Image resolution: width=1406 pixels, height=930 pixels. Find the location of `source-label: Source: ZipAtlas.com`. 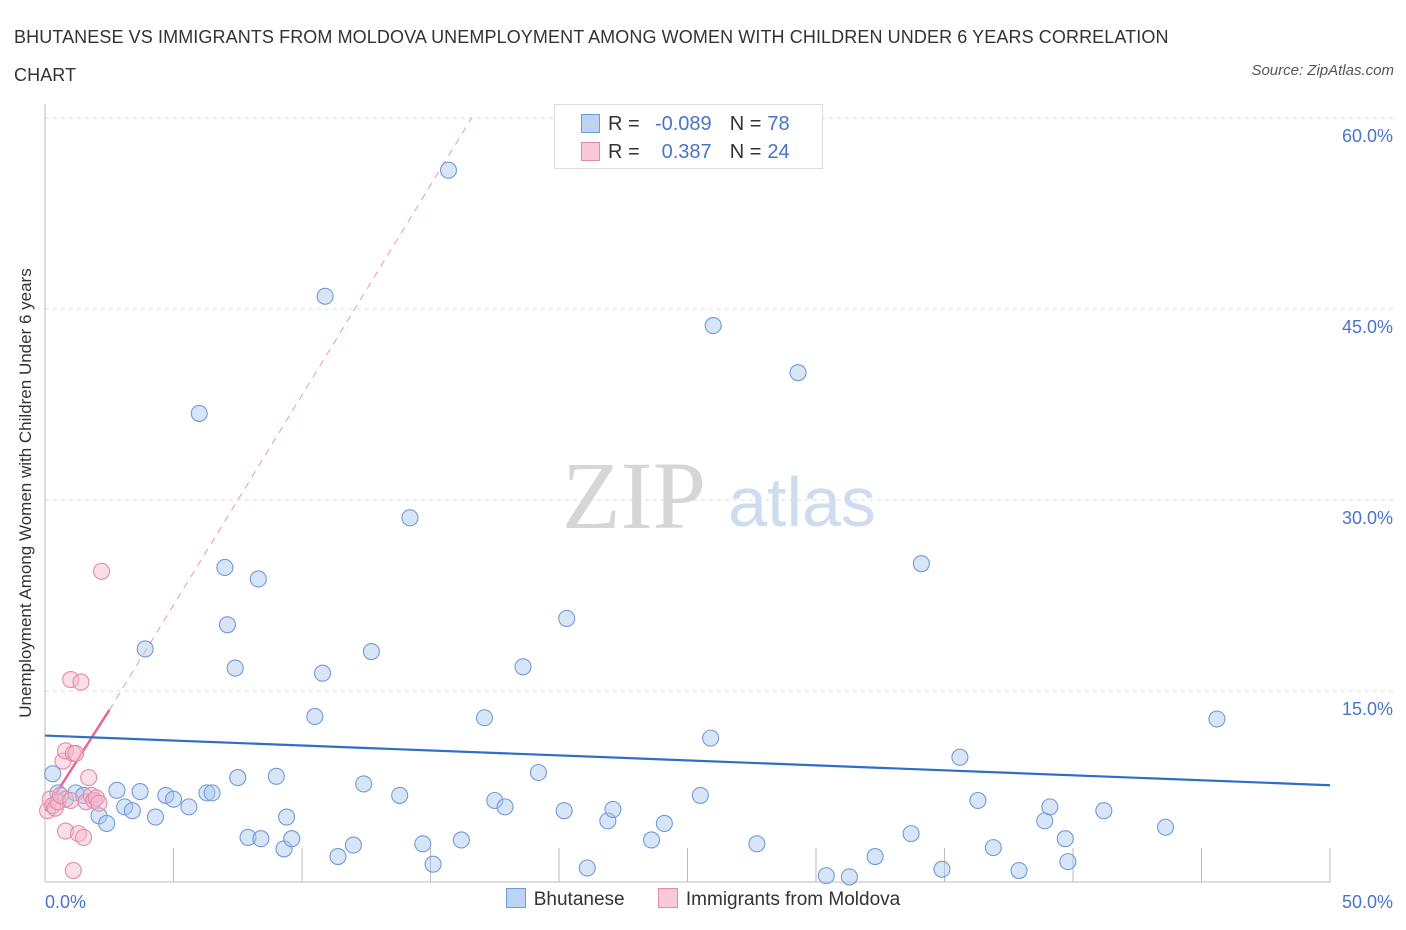

source-label: Source: ZipAtlas.com is located at coordinates (1322, 70).